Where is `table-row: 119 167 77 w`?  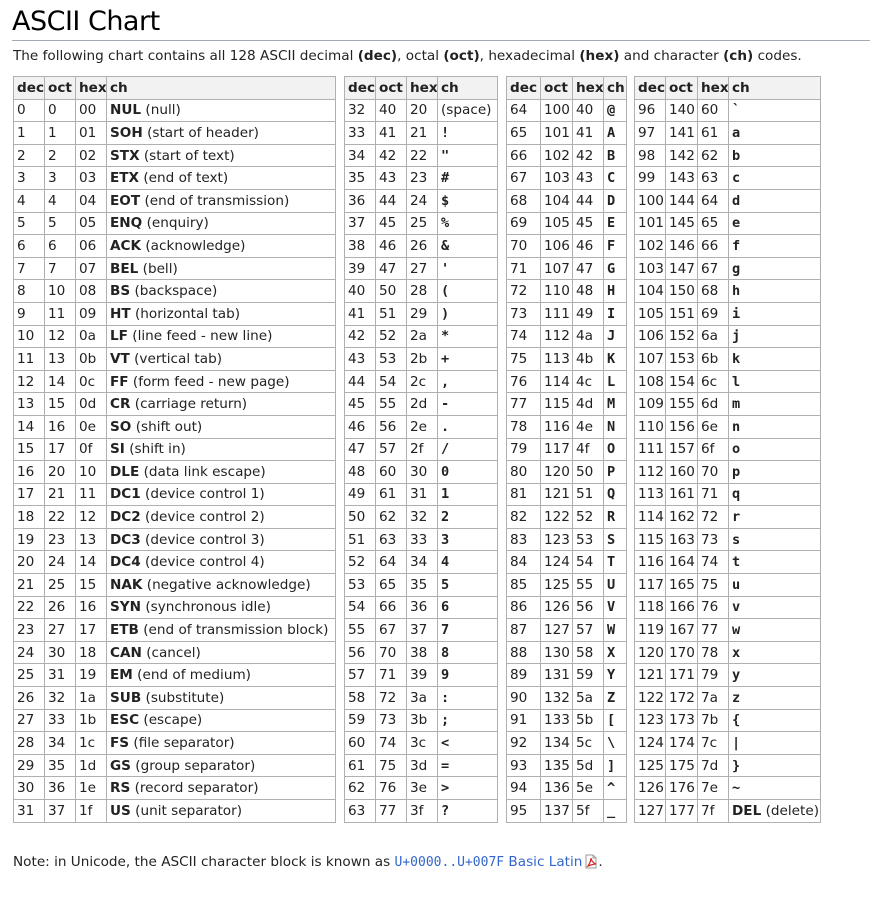 table-row: 119 167 77 w is located at coordinates (727, 630).